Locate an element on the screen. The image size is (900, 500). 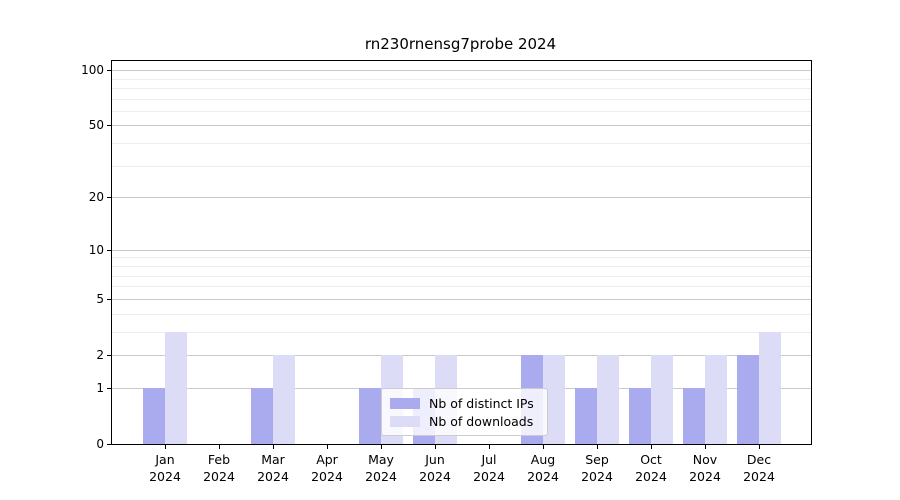
y-tick-label-20: 20 is located at coordinates (96, 197).